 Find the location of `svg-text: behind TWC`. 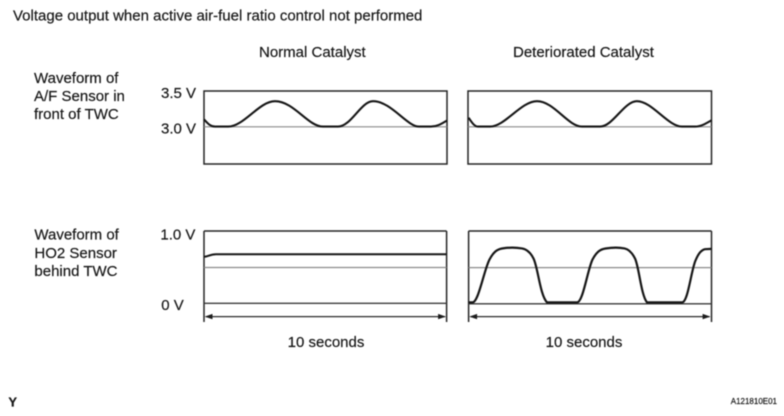

svg-text: behind TWC is located at coordinates (75, 271).